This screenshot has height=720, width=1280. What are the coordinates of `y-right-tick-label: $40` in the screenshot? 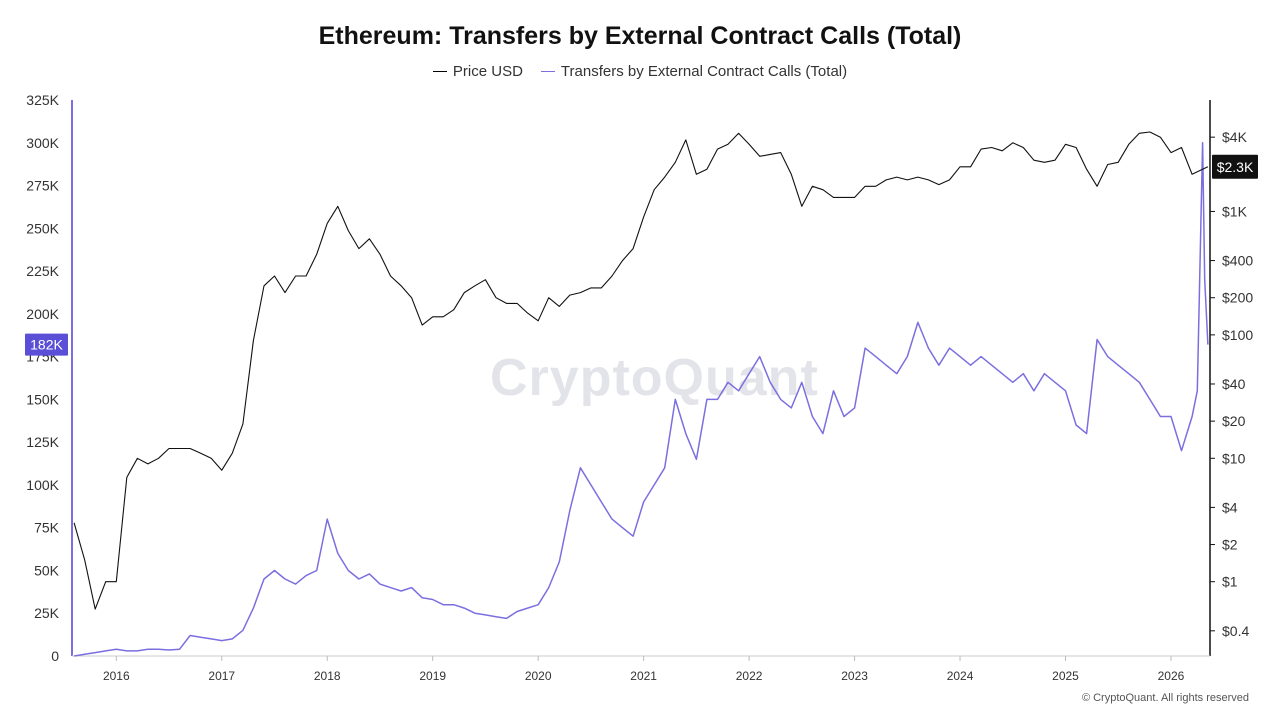 It's located at (1234, 384).